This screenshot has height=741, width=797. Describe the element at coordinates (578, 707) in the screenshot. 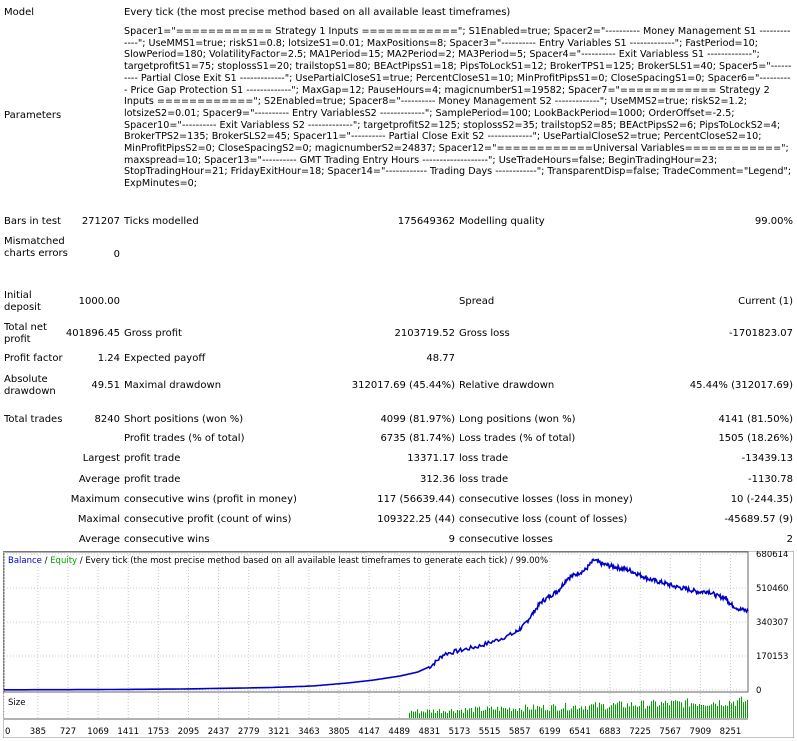

I see `volume-bars` at that location.